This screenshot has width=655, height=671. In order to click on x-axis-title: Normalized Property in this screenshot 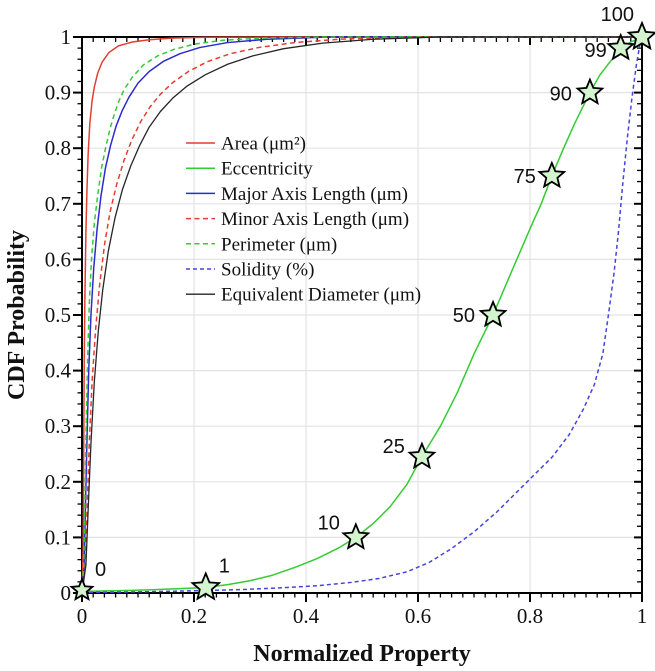, I will do `click(362, 654)`.